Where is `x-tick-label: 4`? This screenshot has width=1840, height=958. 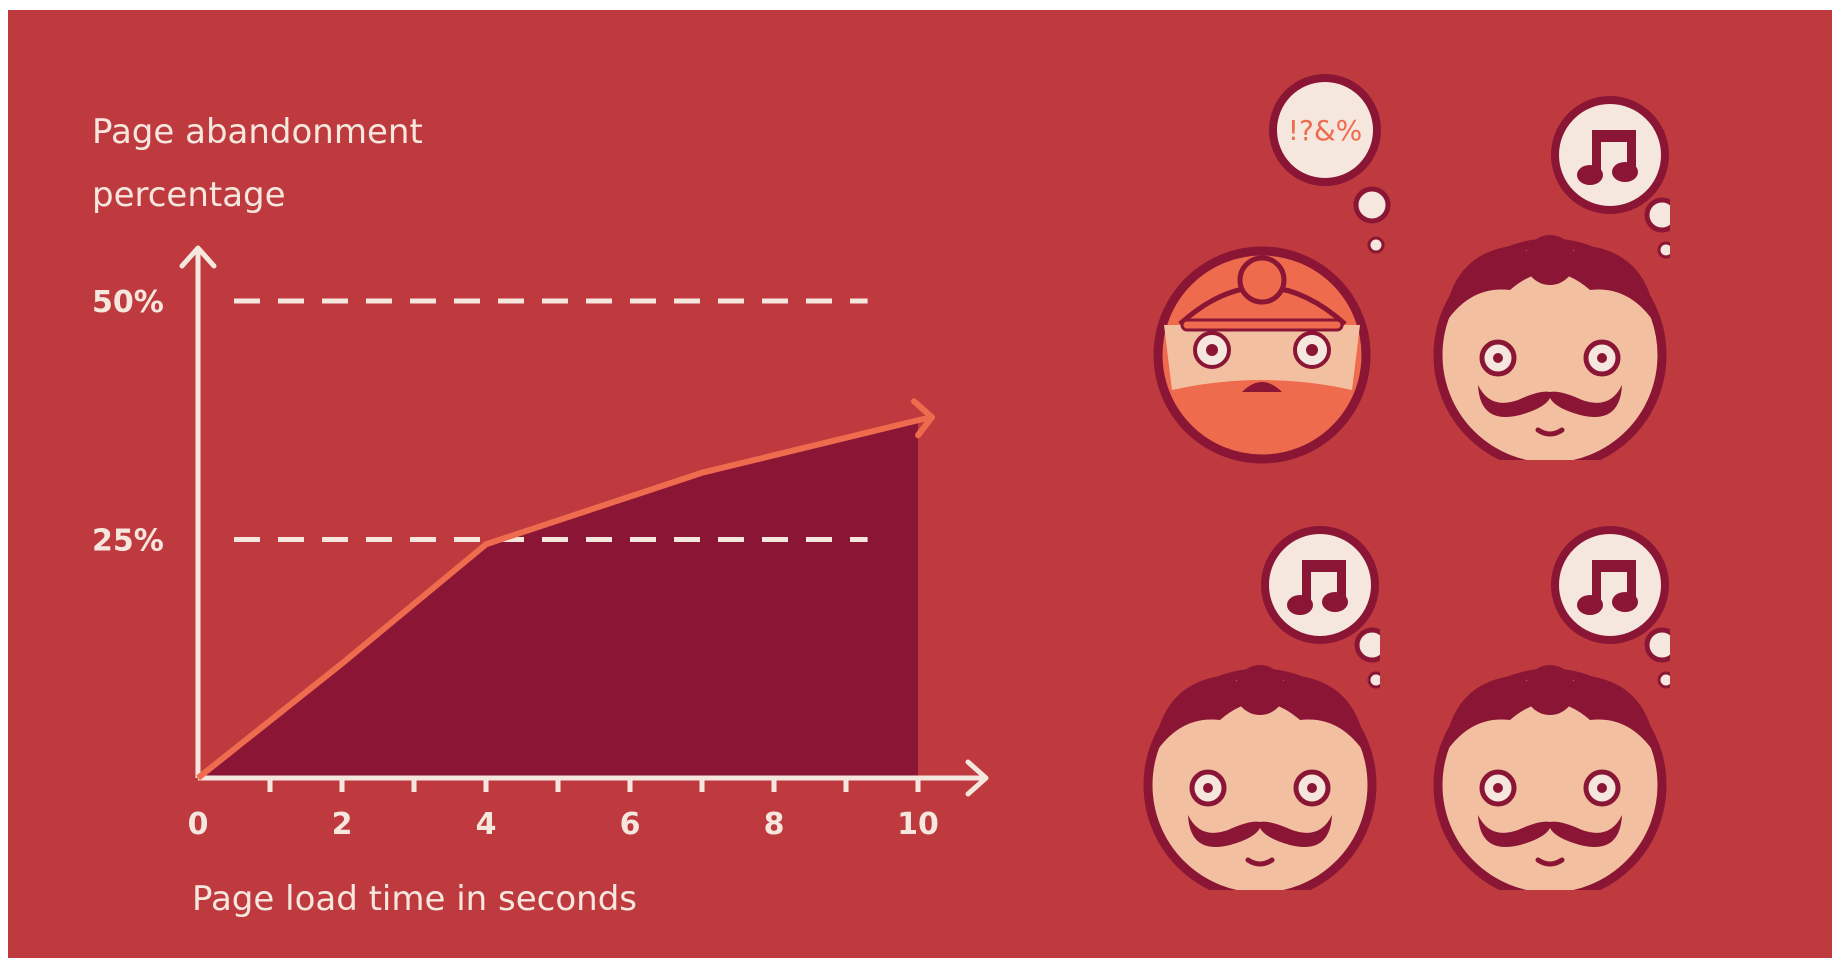 x-tick-label: 4 is located at coordinates (486, 824).